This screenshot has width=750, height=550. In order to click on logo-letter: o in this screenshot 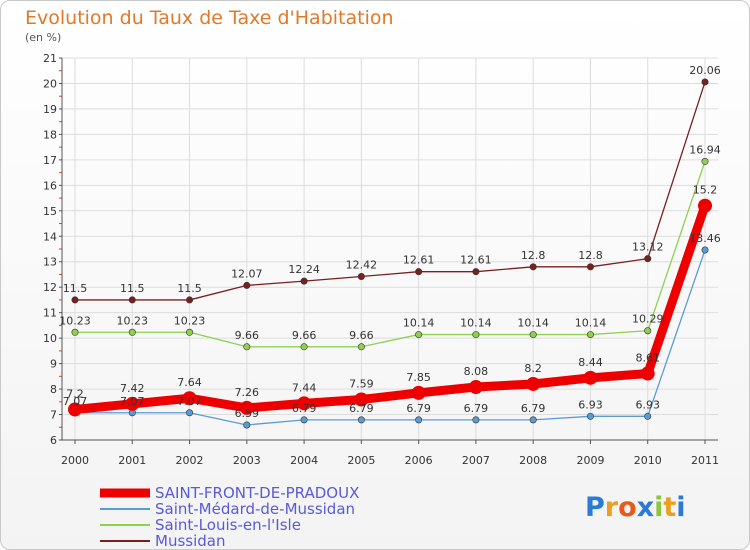, I will do `click(627, 507)`.